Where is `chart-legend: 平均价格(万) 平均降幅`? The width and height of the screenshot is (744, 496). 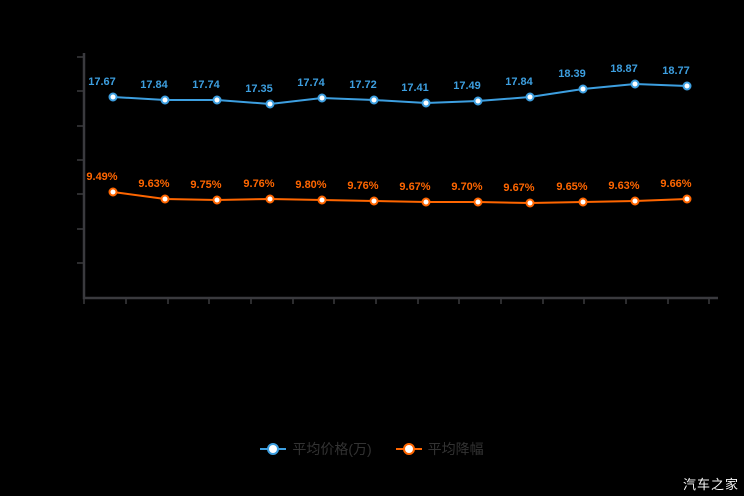 chart-legend: 平均价格(万) 平均降幅 is located at coordinates (372, 449).